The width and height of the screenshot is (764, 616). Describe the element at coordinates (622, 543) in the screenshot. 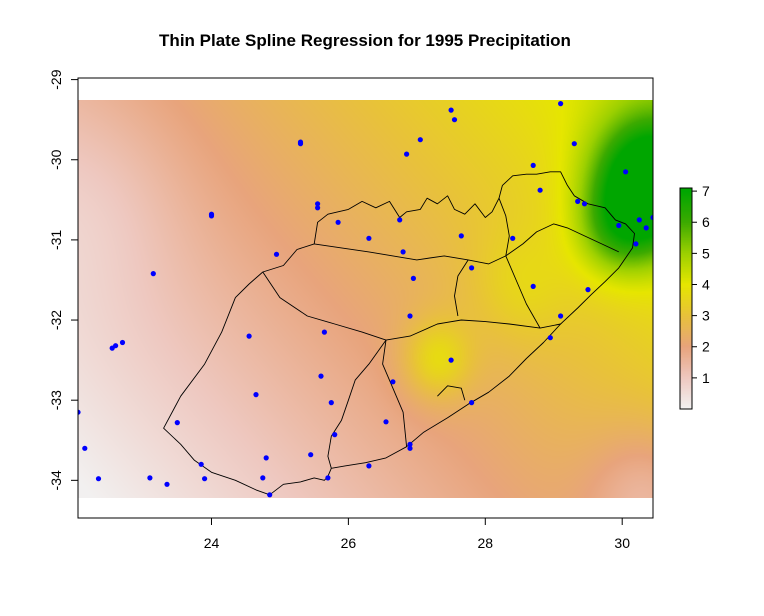

I see `x-tick-label: 30` at that location.